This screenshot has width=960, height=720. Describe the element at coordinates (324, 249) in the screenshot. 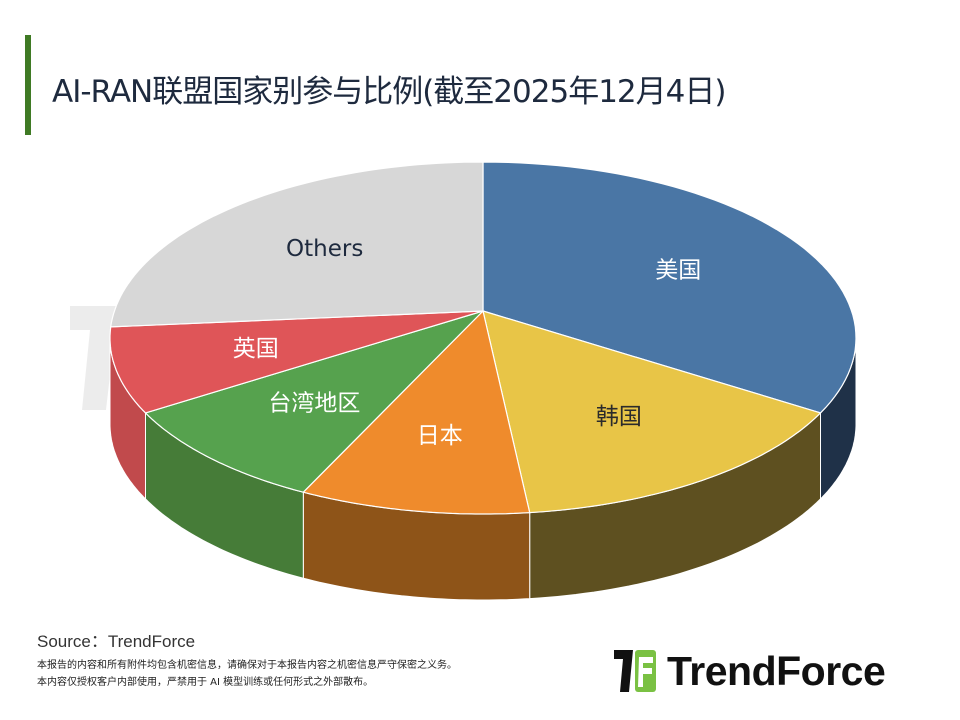

I see `pie-label-5: Others` at that location.